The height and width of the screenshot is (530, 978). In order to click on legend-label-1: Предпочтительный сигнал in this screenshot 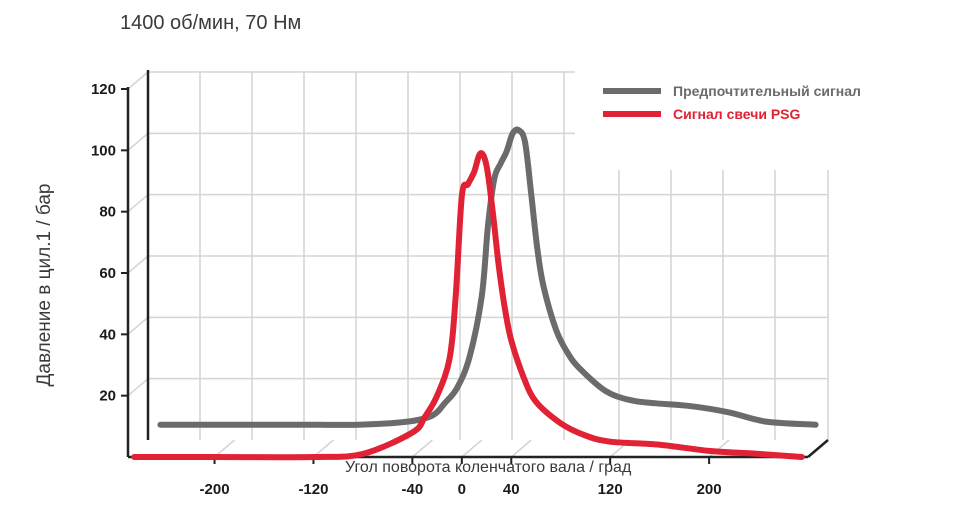, I will do `click(767, 91)`.